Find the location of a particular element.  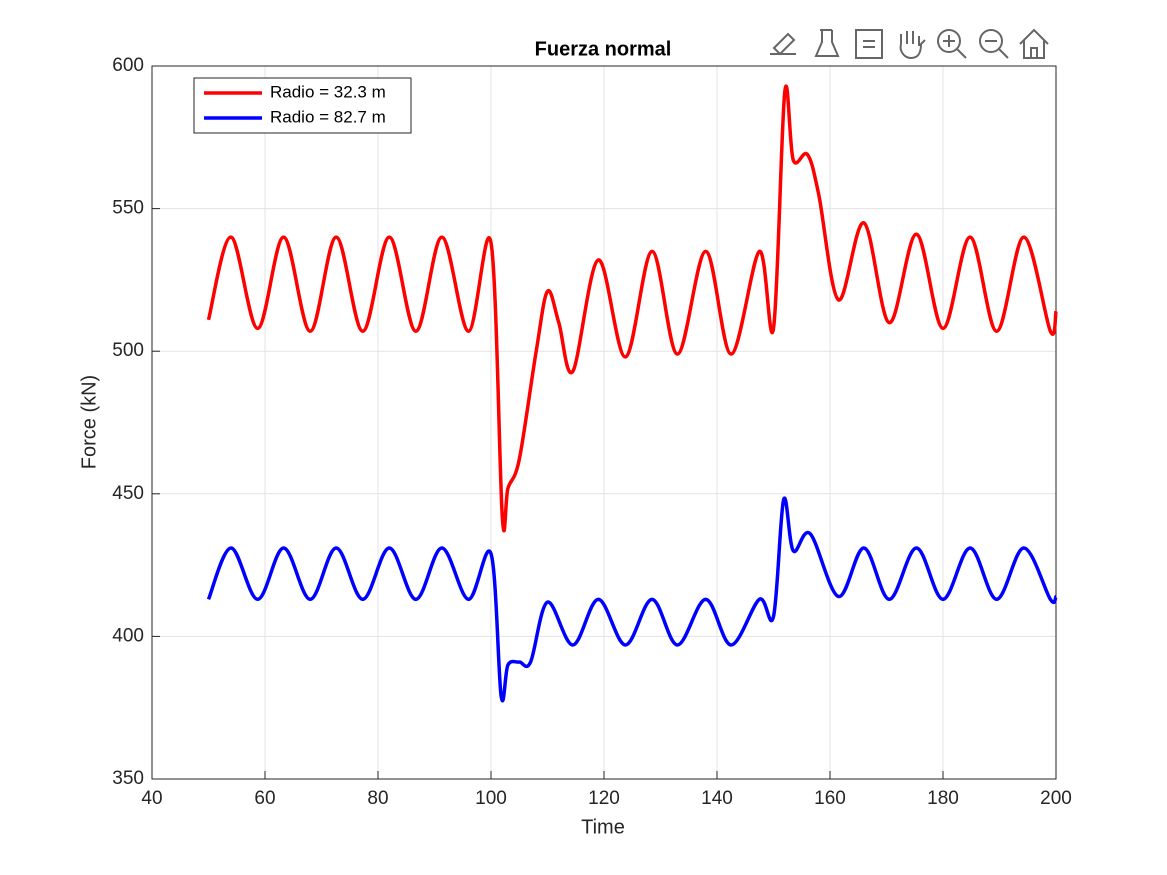

zoom-out-tool is located at coordinates (994, 44).